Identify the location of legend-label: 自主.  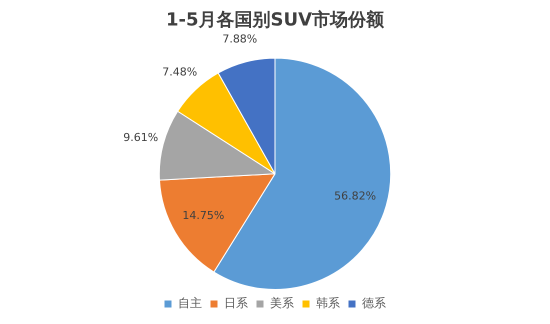
(190, 303).